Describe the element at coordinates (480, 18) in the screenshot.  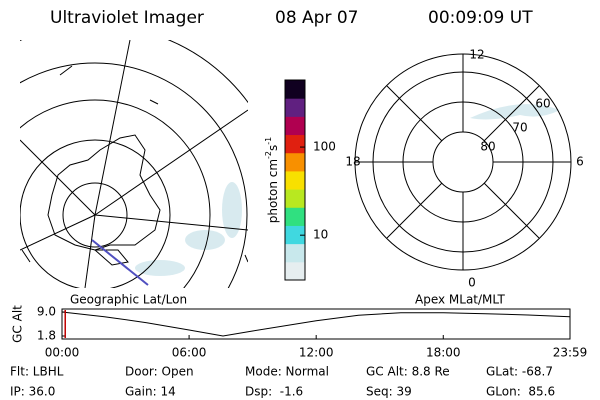
I see `time: 00:09:09 UT` at that location.